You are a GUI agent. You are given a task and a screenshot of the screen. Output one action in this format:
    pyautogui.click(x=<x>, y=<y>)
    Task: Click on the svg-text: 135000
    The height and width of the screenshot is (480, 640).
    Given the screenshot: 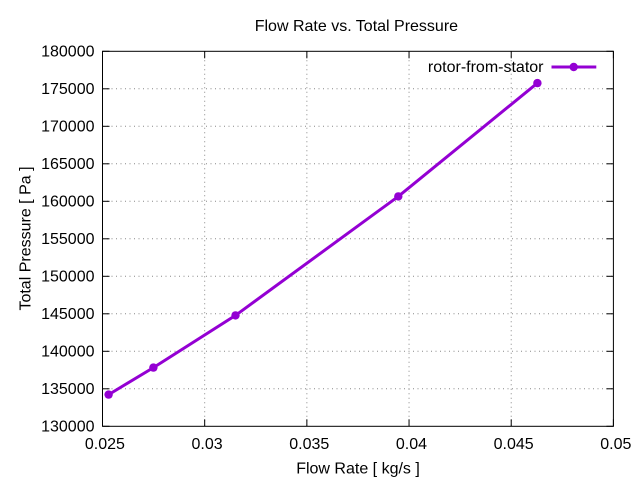 What is the action you would take?
    pyautogui.click(x=67, y=389)
    